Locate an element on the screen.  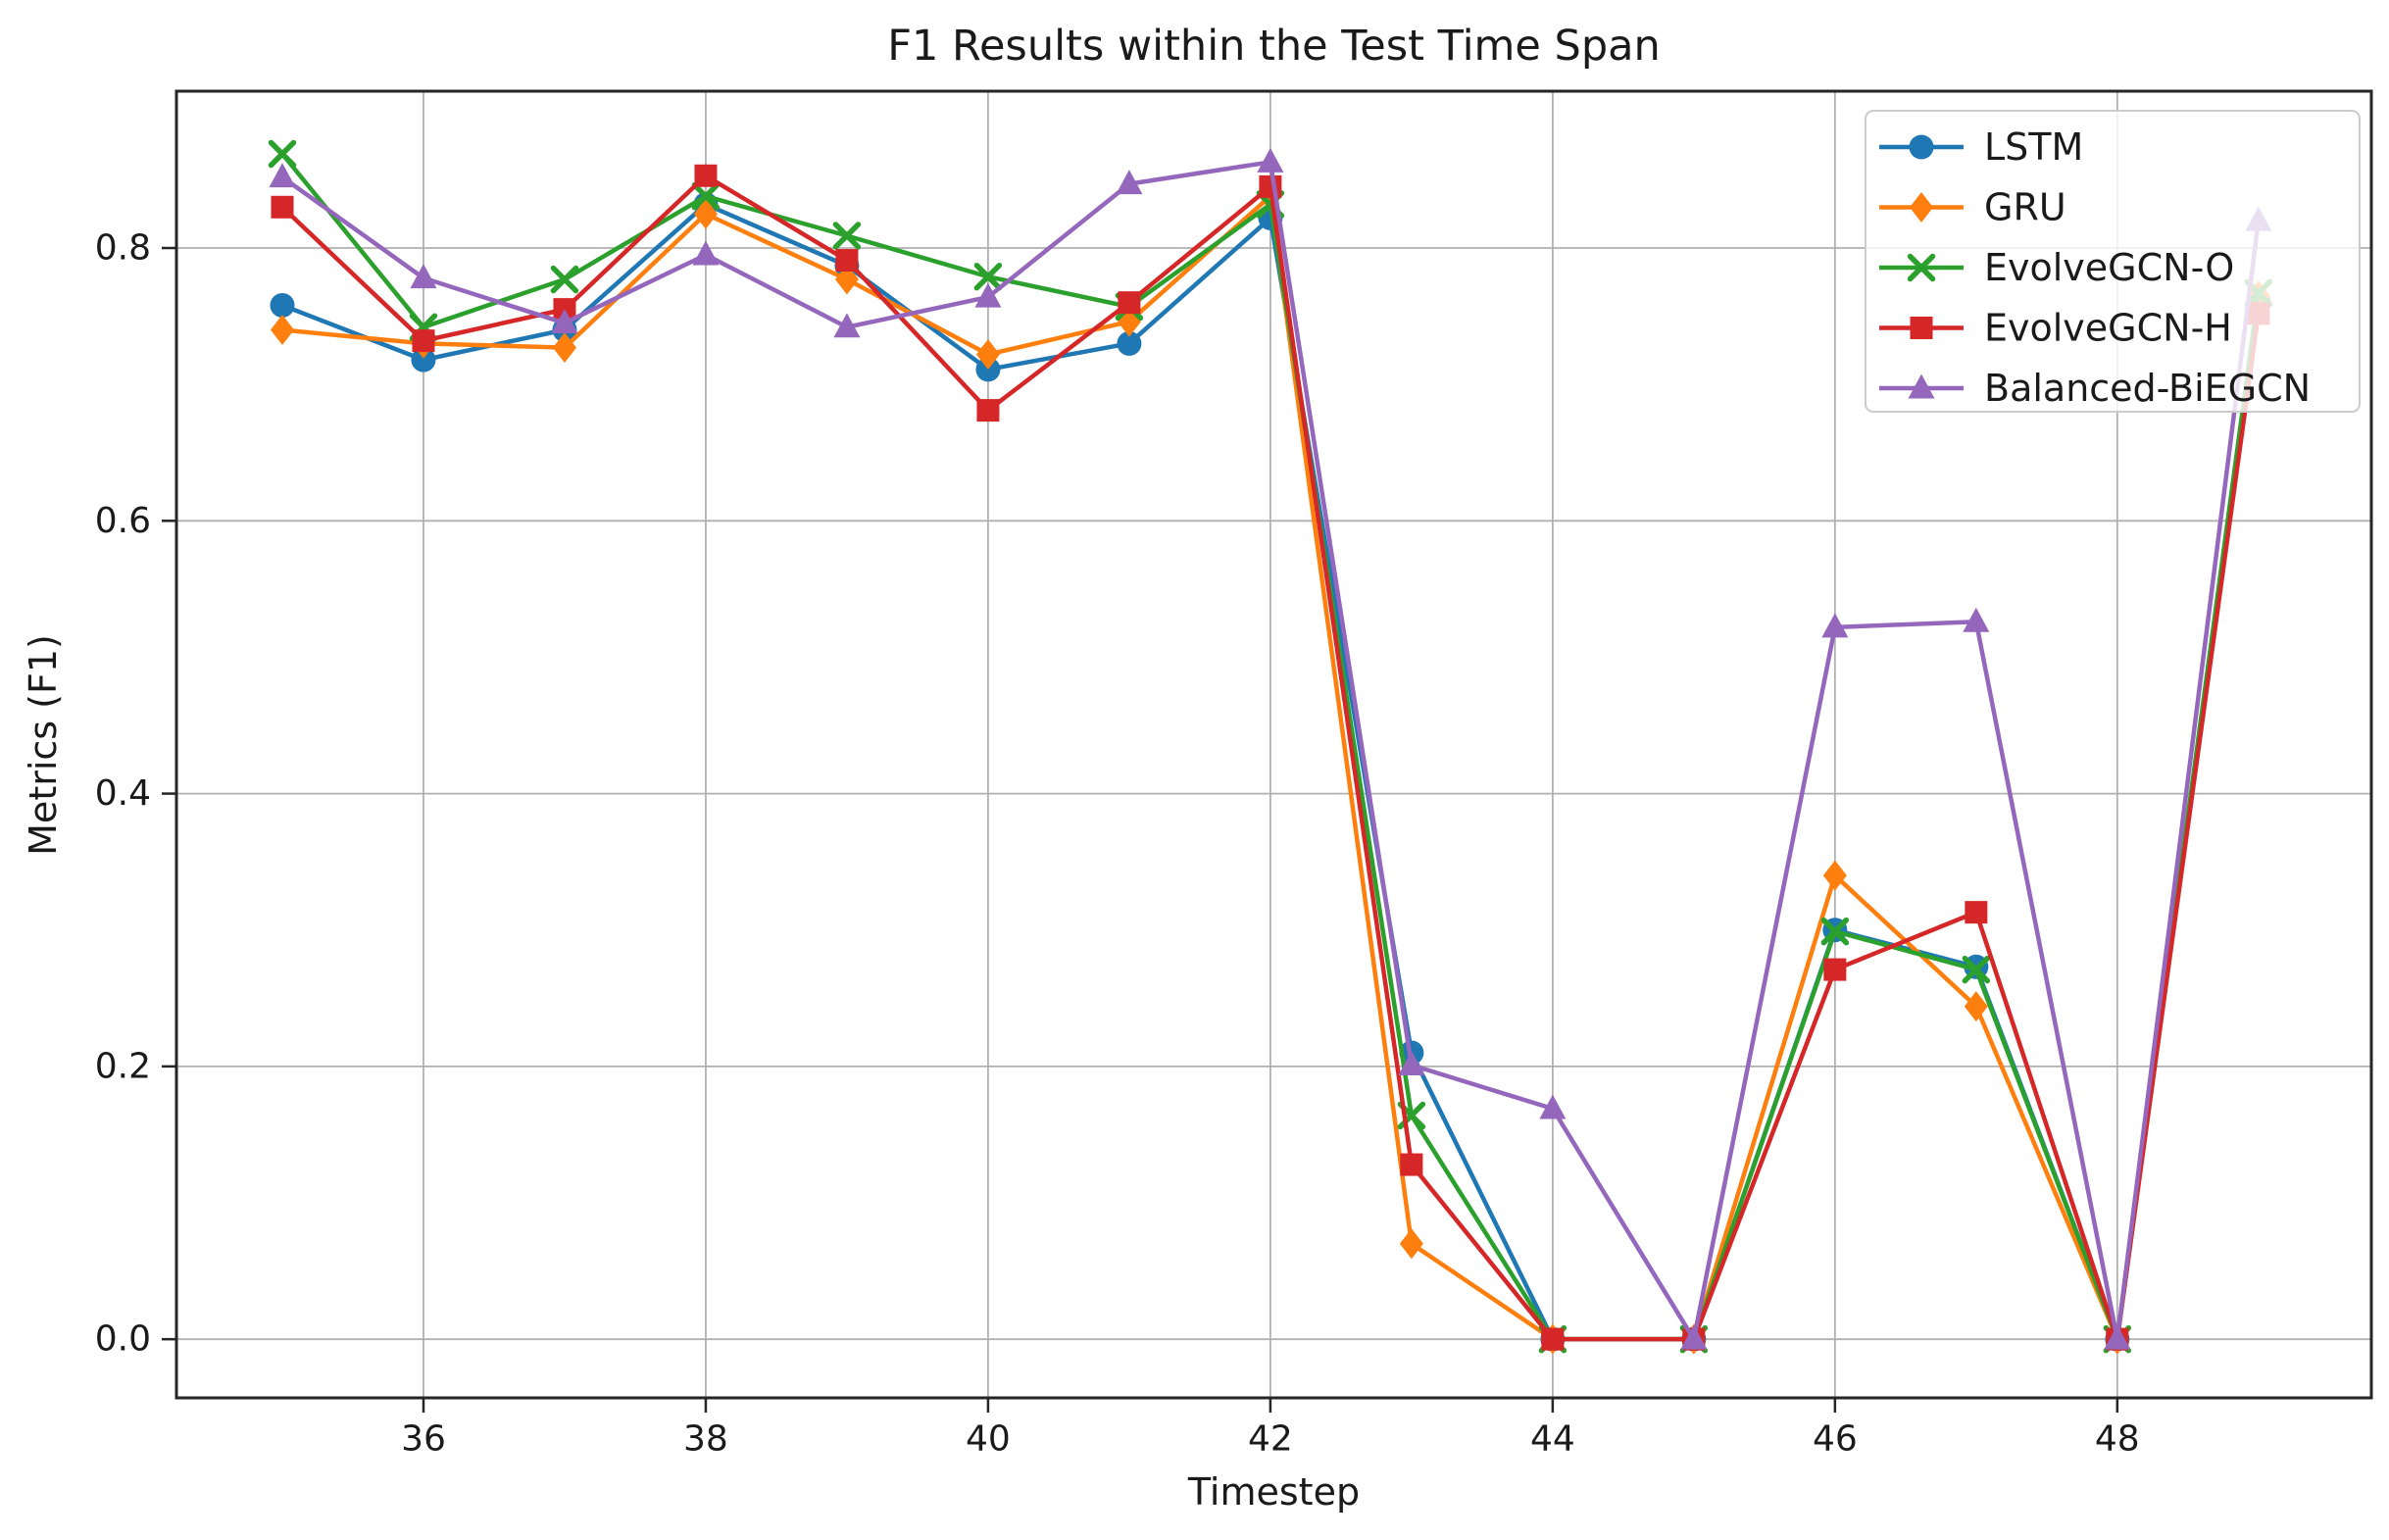
legend-row-LSTM: LSTM is located at coordinates (1981, 147).